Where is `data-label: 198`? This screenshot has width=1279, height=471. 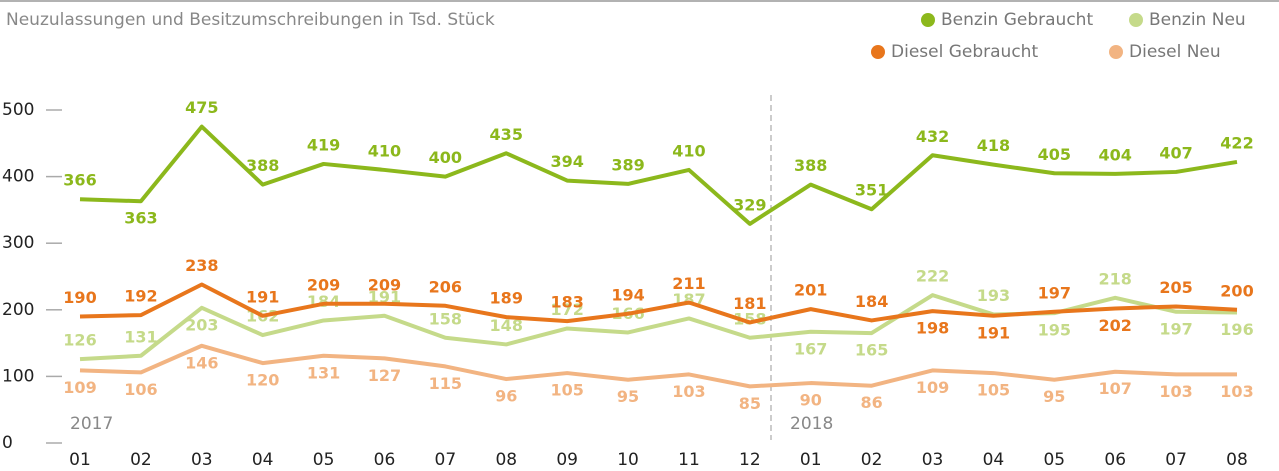
data-label: 198 is located at coordinates (932, 328).